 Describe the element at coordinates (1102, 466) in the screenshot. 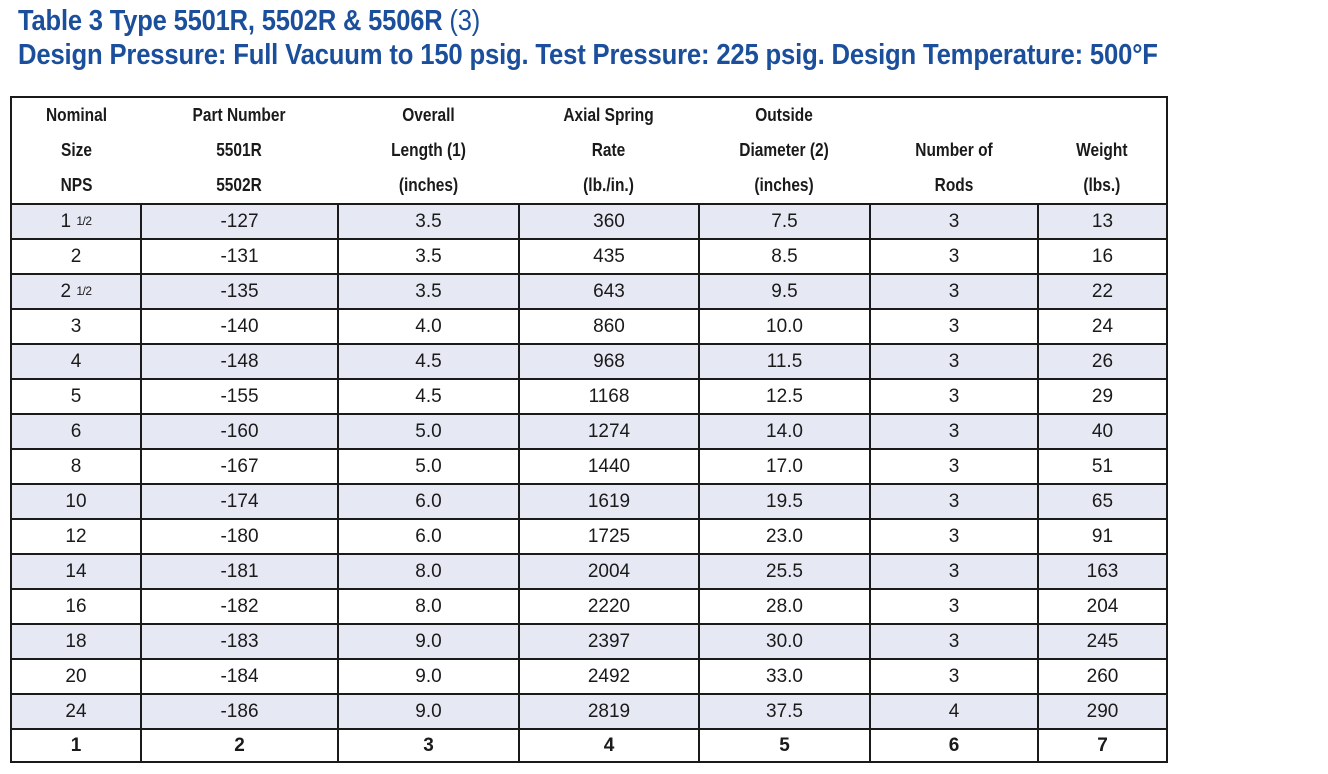

I see `cell-value: 51` at that location.